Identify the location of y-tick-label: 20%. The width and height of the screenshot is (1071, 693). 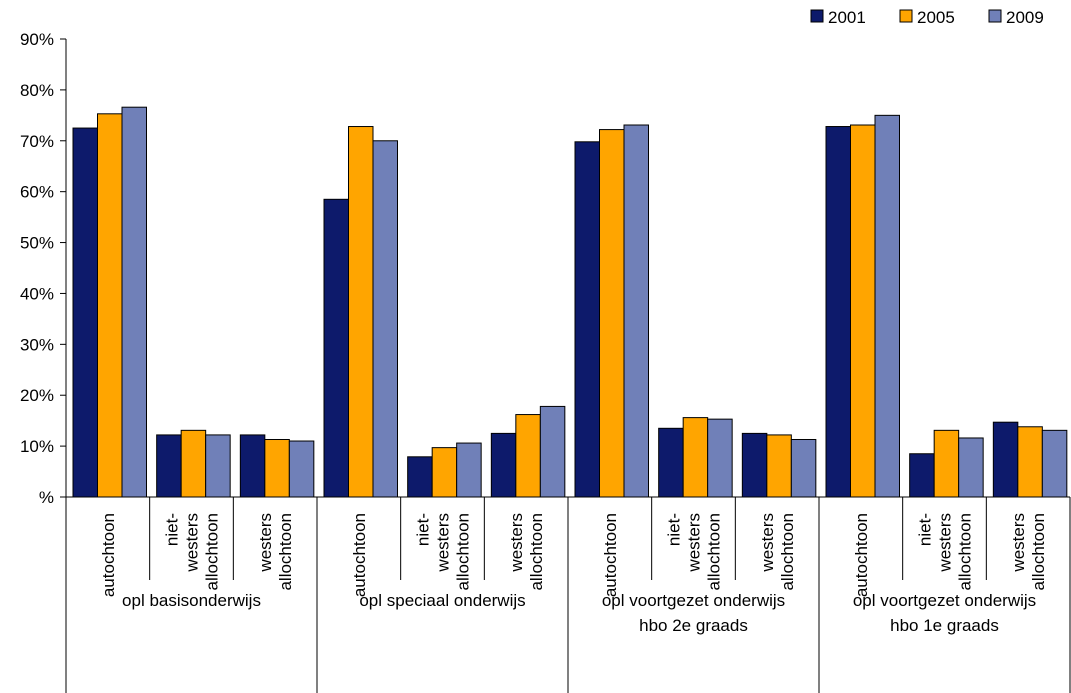
(37, 395).